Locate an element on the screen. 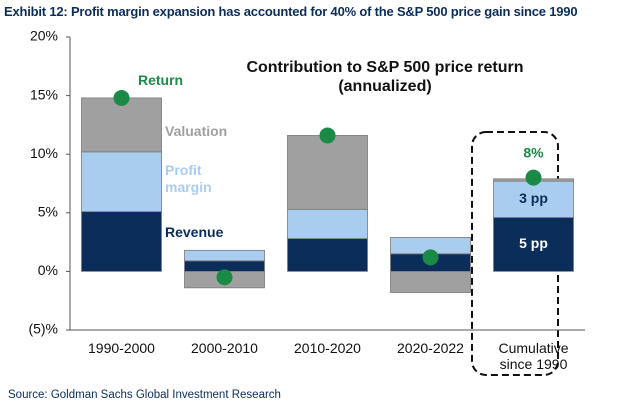 This screenshot has width=624, height=416. value-label: 5 pp is located at coordinates (533, 243).